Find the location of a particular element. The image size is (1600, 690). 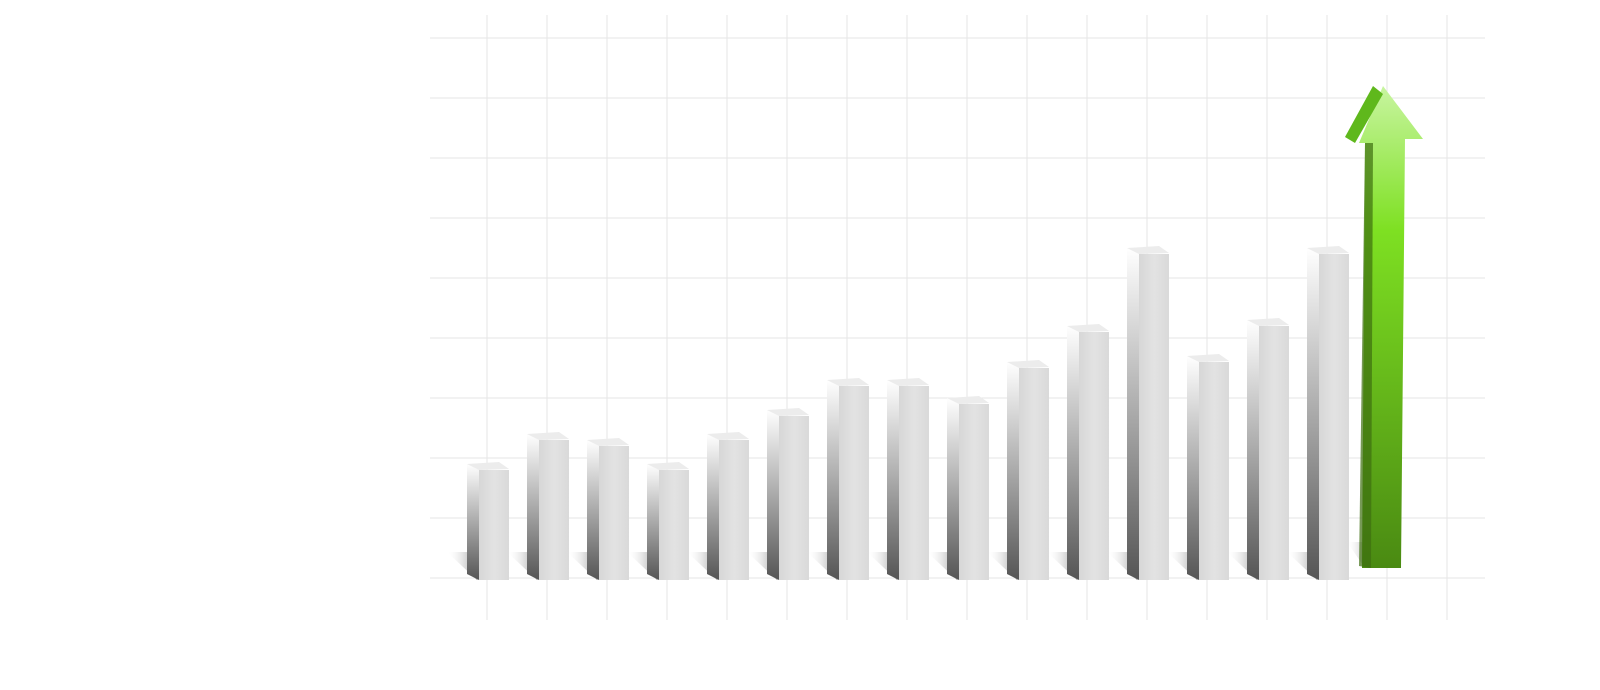

arrow is located at coordinates (1391, 327).